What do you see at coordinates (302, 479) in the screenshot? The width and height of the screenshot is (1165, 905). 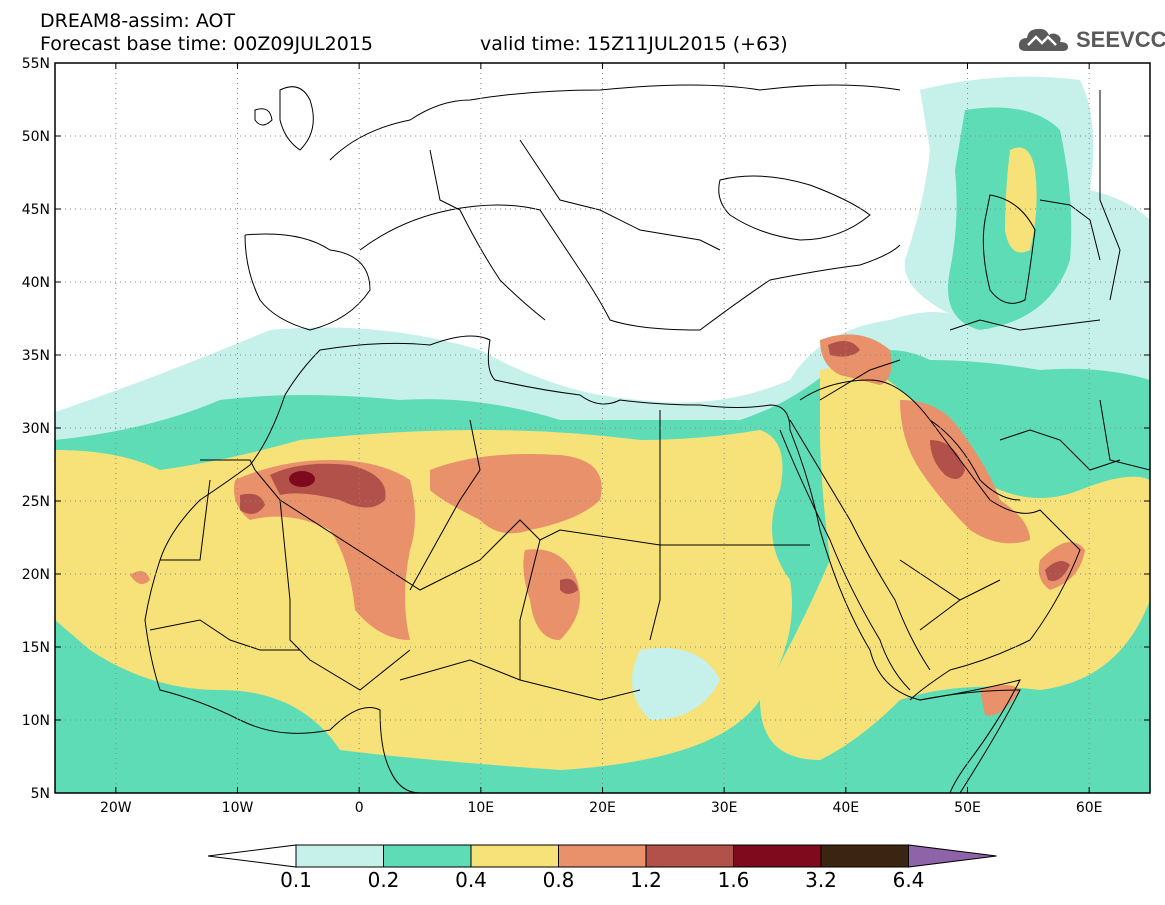 I see `aot-band-1.6` at bounding box center [302, 479].